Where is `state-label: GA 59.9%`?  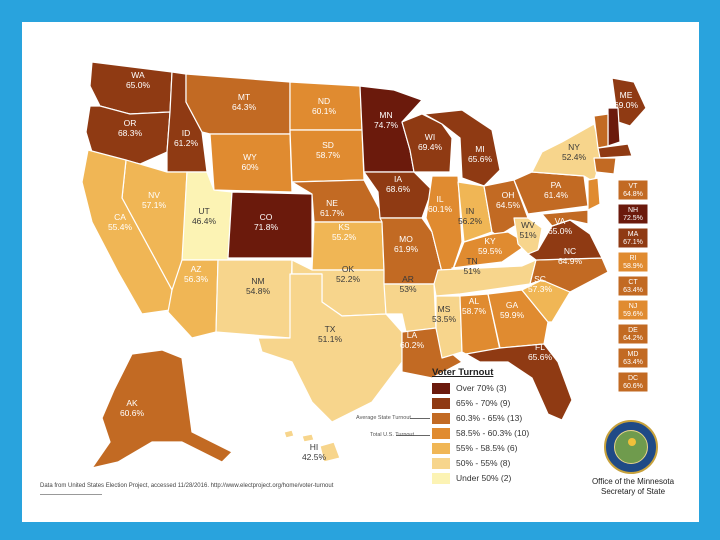 state-label: GA 59.9% is located at coordinates (512, 310).